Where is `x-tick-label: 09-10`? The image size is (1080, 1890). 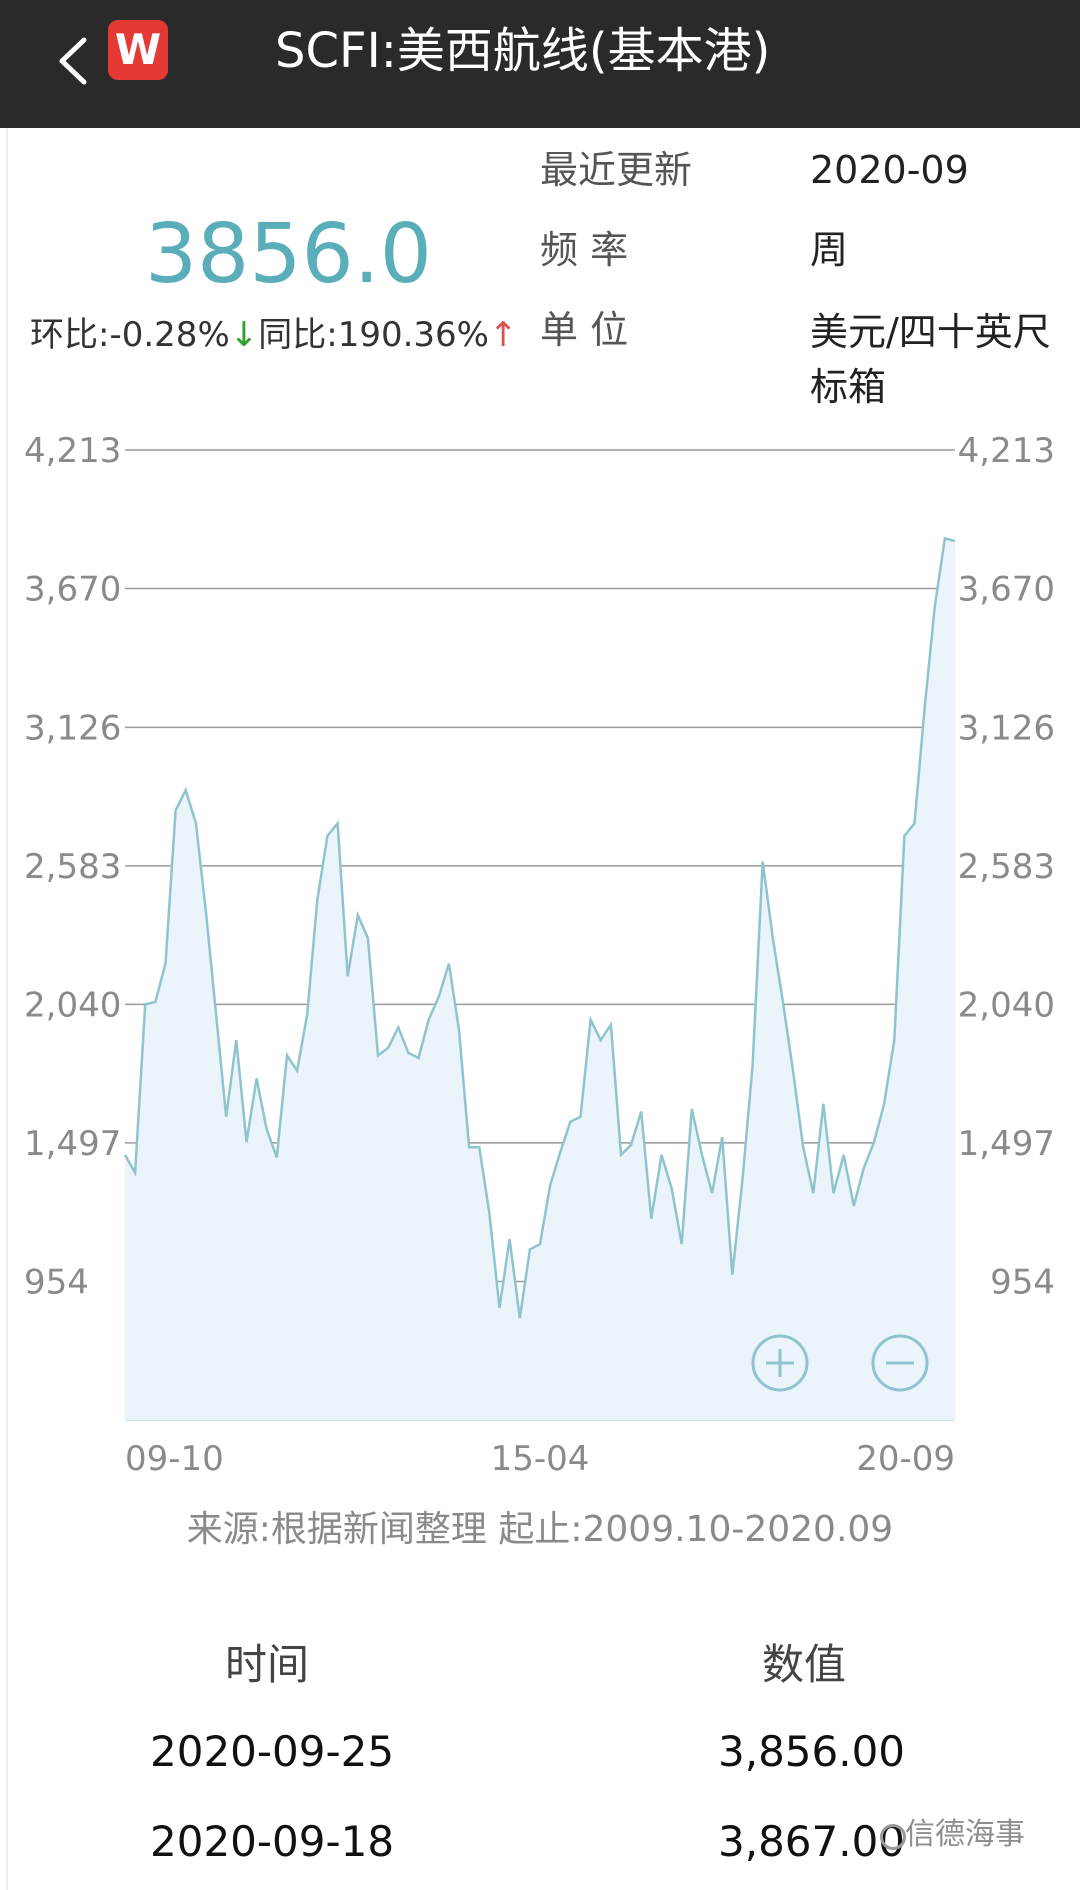
x-tick-label: 09-10 is located at coordinates (174, 1459).